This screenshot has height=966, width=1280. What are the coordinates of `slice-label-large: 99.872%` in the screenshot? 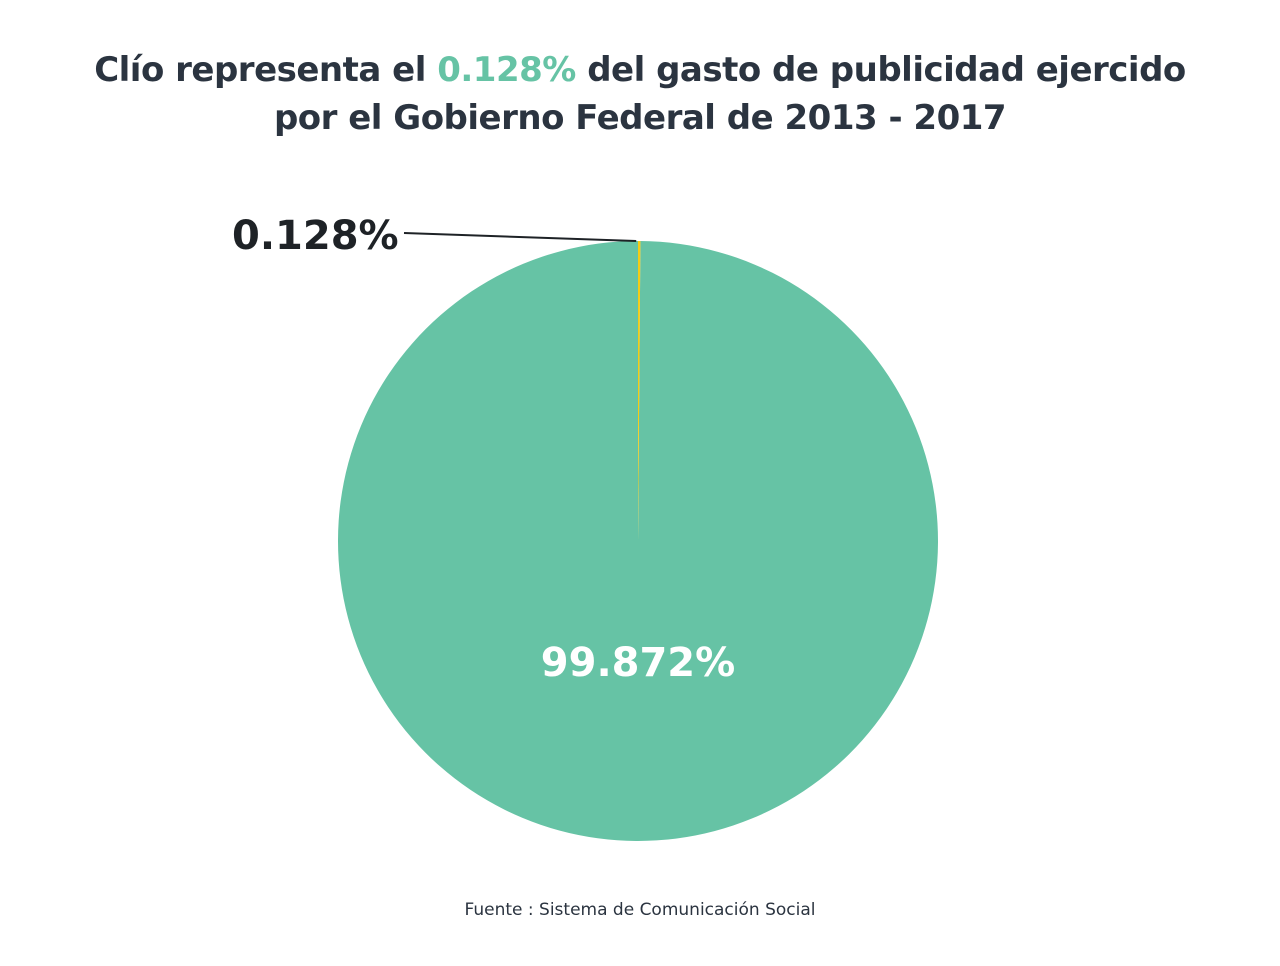 It's located at (638, 663).